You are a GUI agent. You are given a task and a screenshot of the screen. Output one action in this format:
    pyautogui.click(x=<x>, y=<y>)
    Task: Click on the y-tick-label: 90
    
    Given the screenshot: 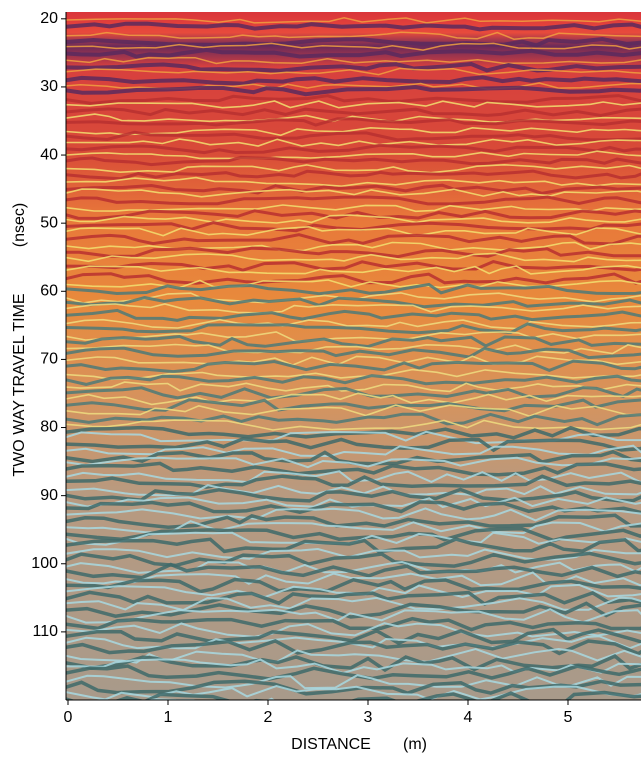 What is the action you would take?
    pyautogui.click(x=49, y=495)
    